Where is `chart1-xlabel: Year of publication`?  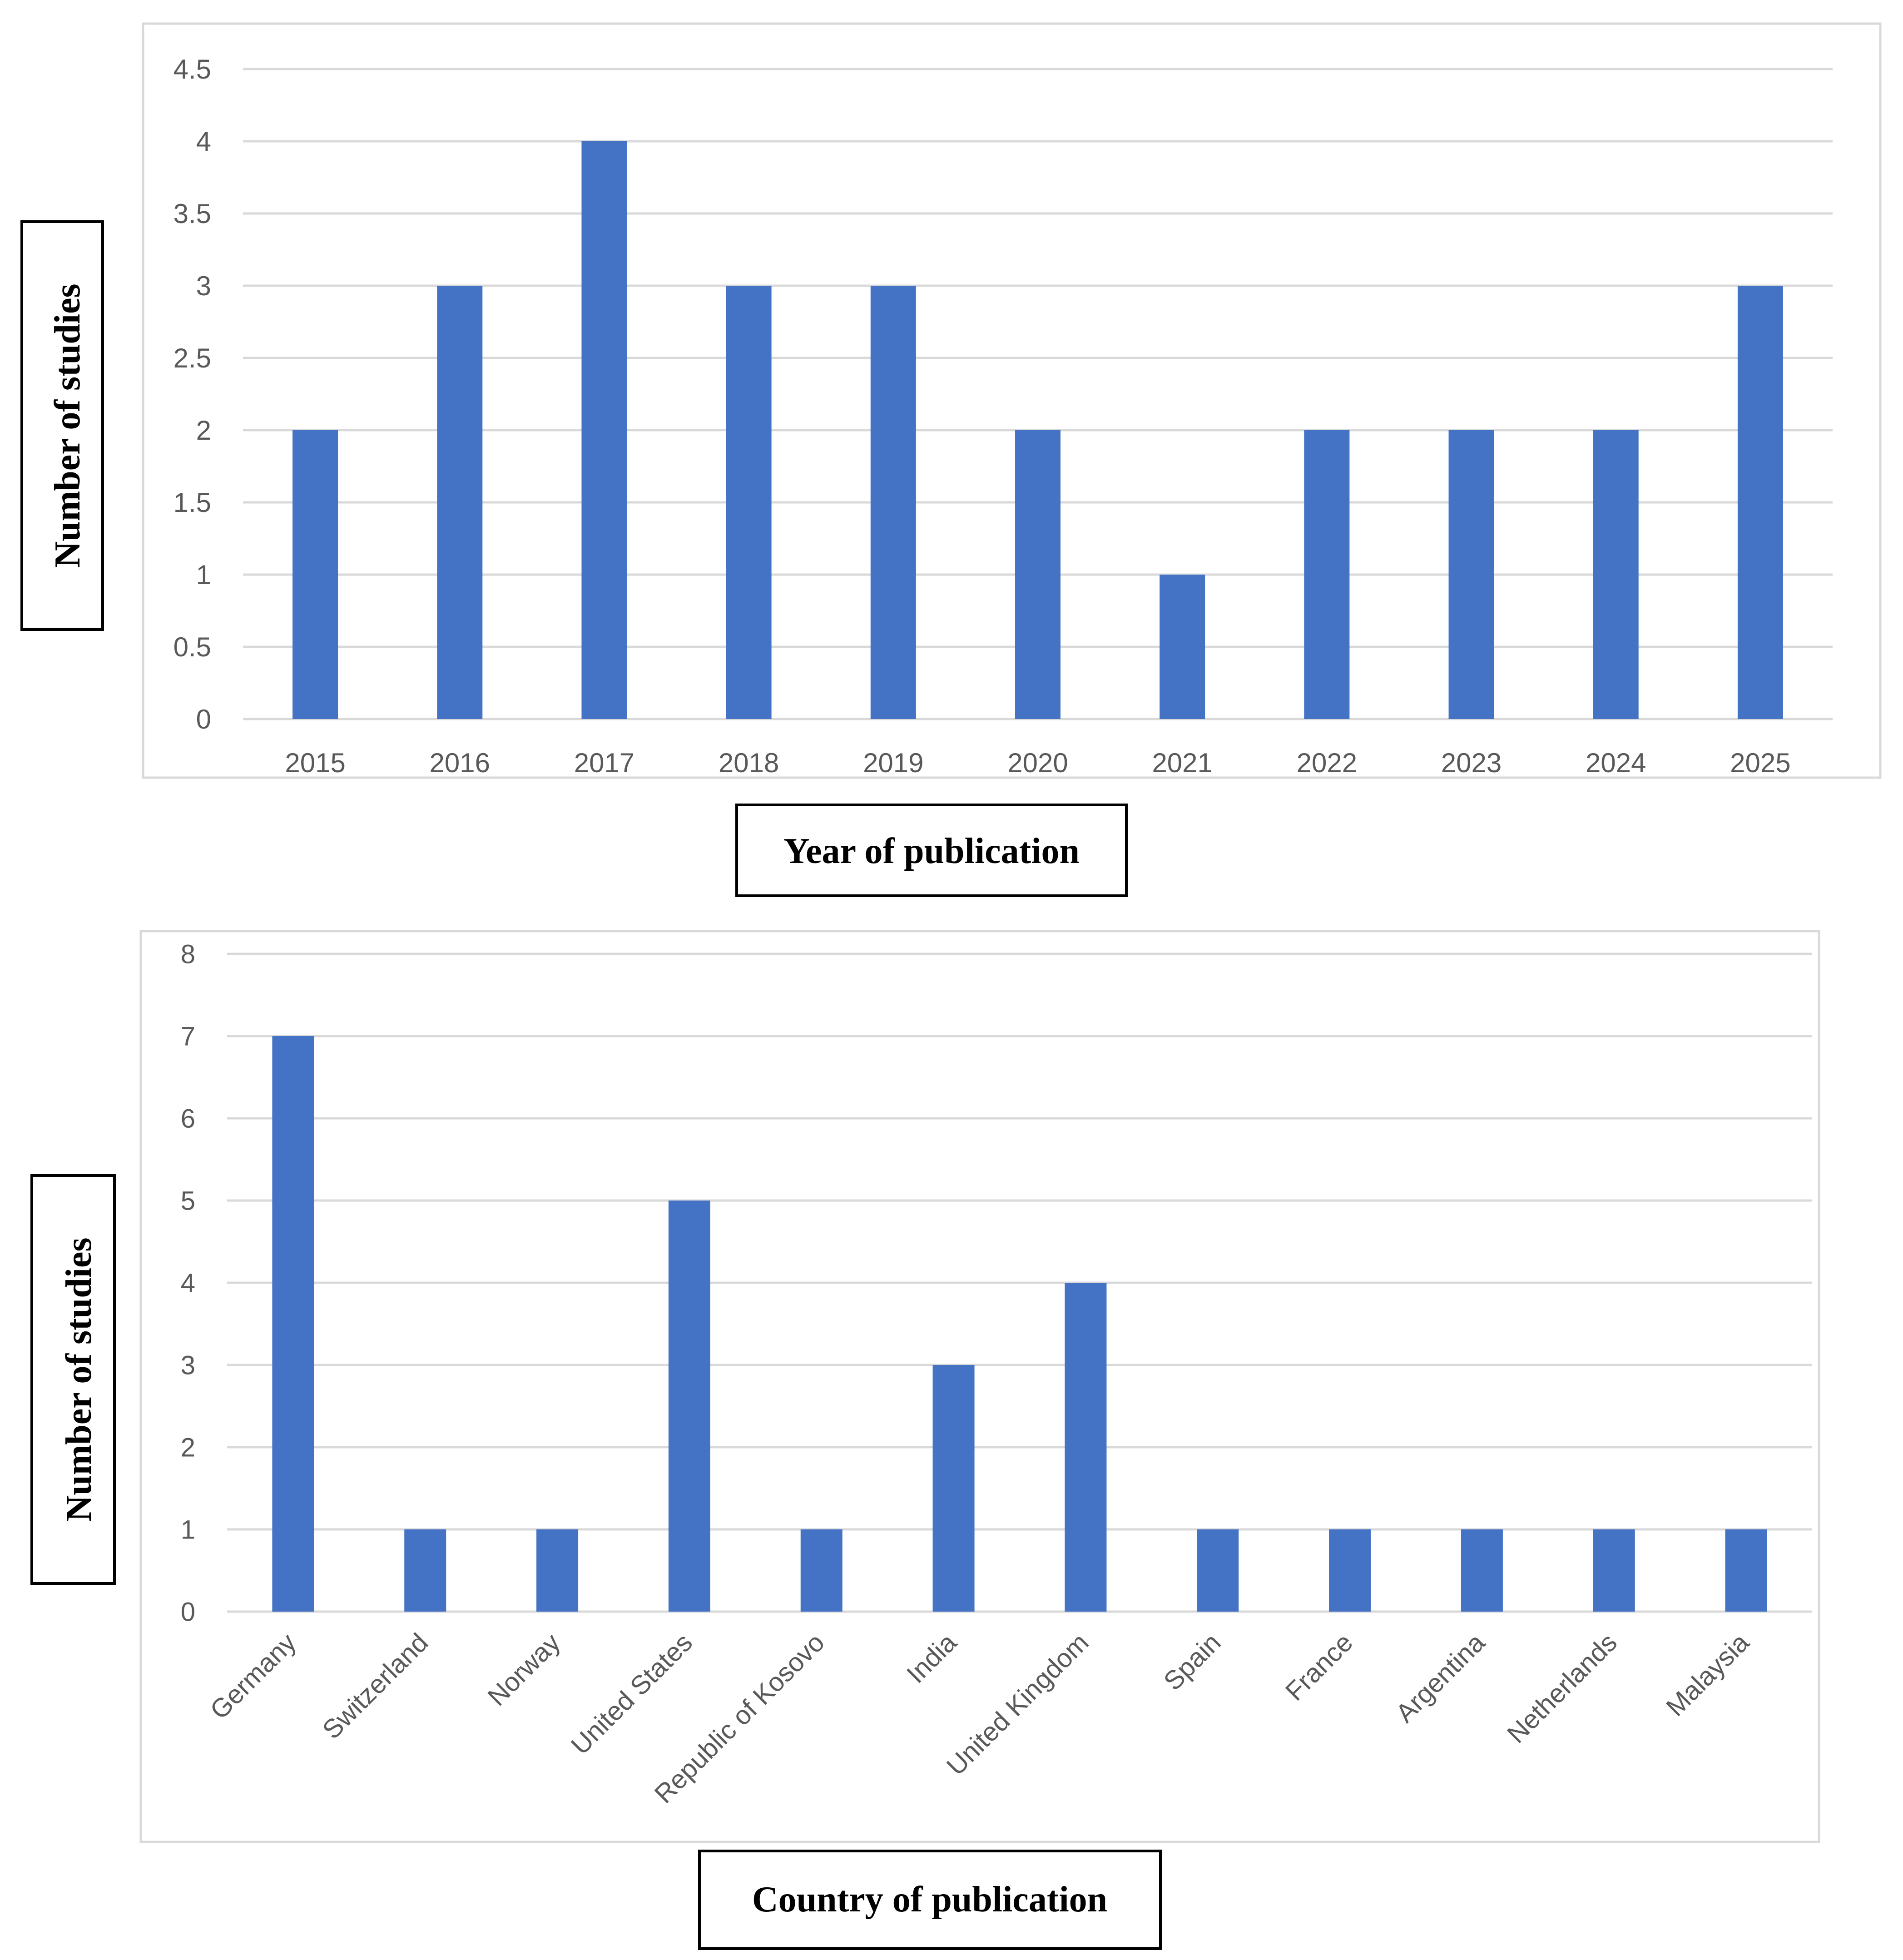 chart1-xlabel: Year of publication is located at coordinates (931, 851).